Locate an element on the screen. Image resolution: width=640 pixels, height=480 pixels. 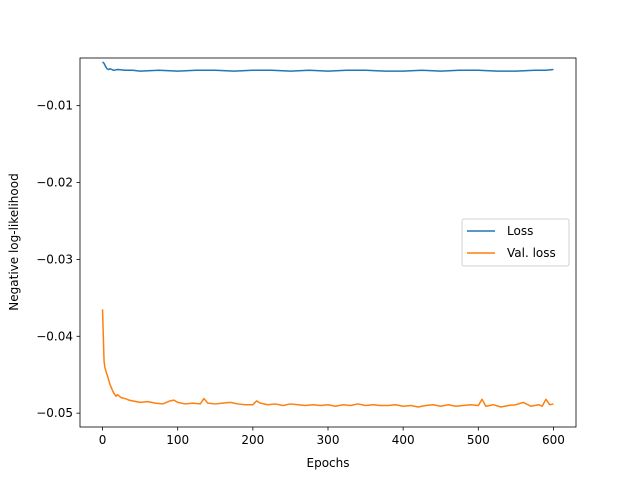
x-tick-label: 500 is located at coordinates (478, 440).